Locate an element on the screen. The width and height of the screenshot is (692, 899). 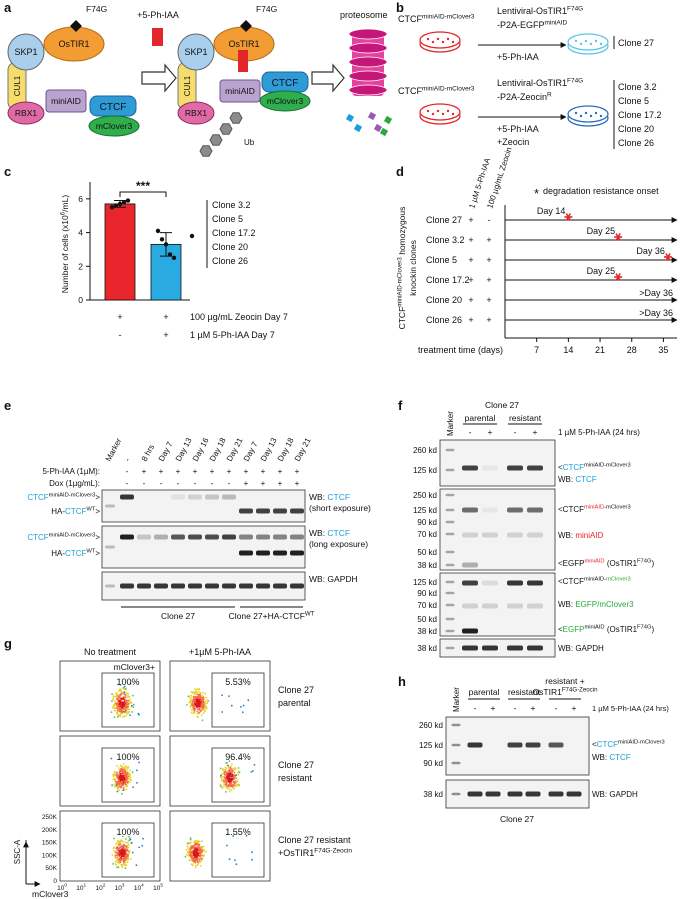
text-segment: EGFP/mClover3 is located at coordinates (604, 604).